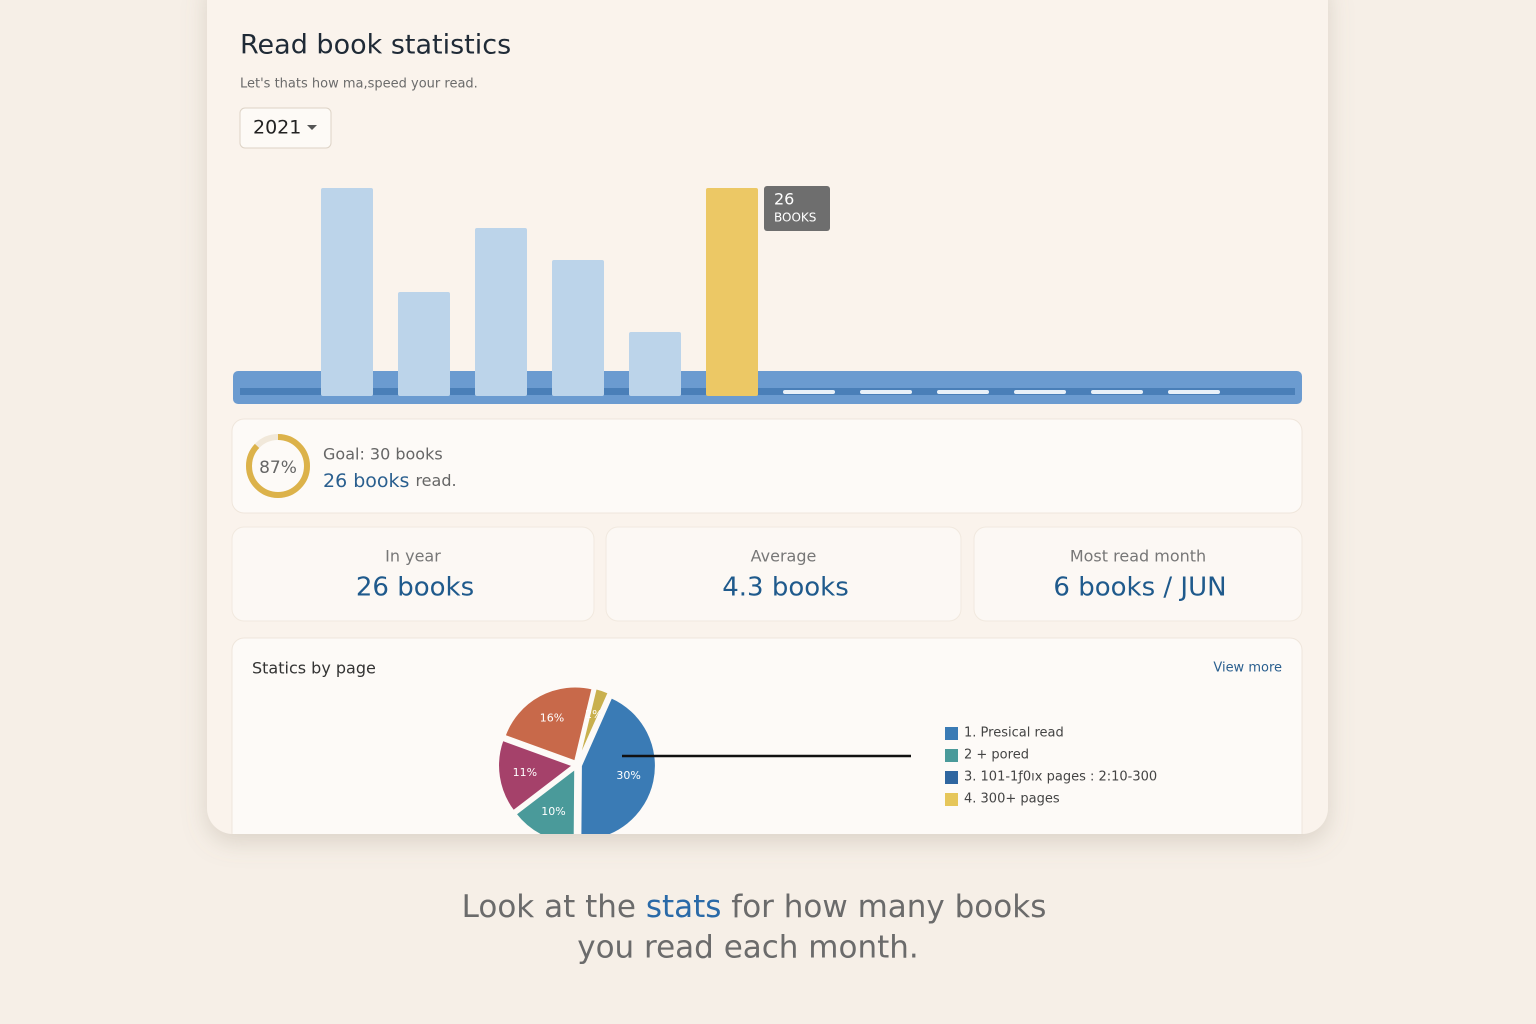  I want to click on dropdown-caret, so click(312, 127).